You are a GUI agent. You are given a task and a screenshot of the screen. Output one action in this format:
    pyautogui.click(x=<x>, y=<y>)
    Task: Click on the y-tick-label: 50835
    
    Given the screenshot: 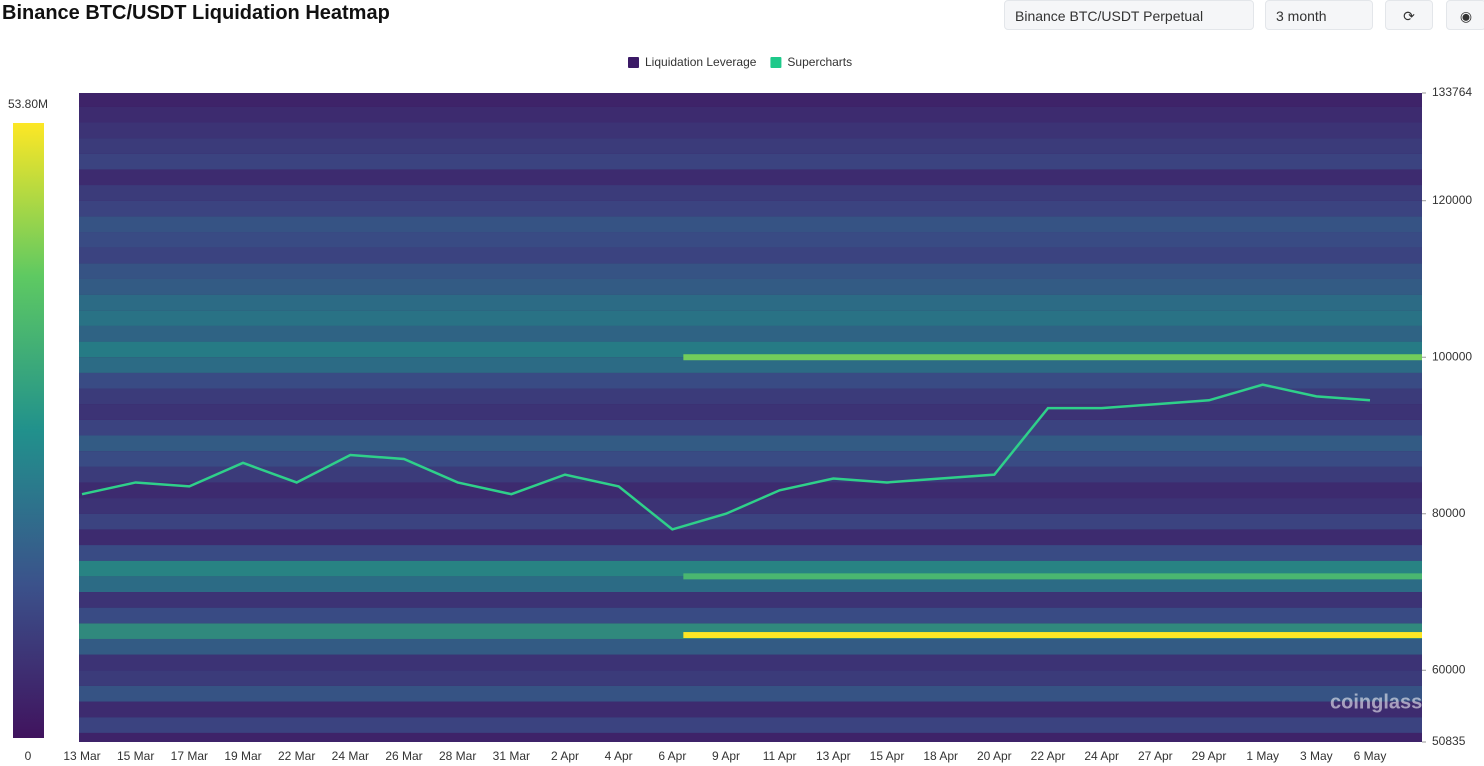 What is the action you would take?
    pyautogui.click(x=1449, y=741)
    